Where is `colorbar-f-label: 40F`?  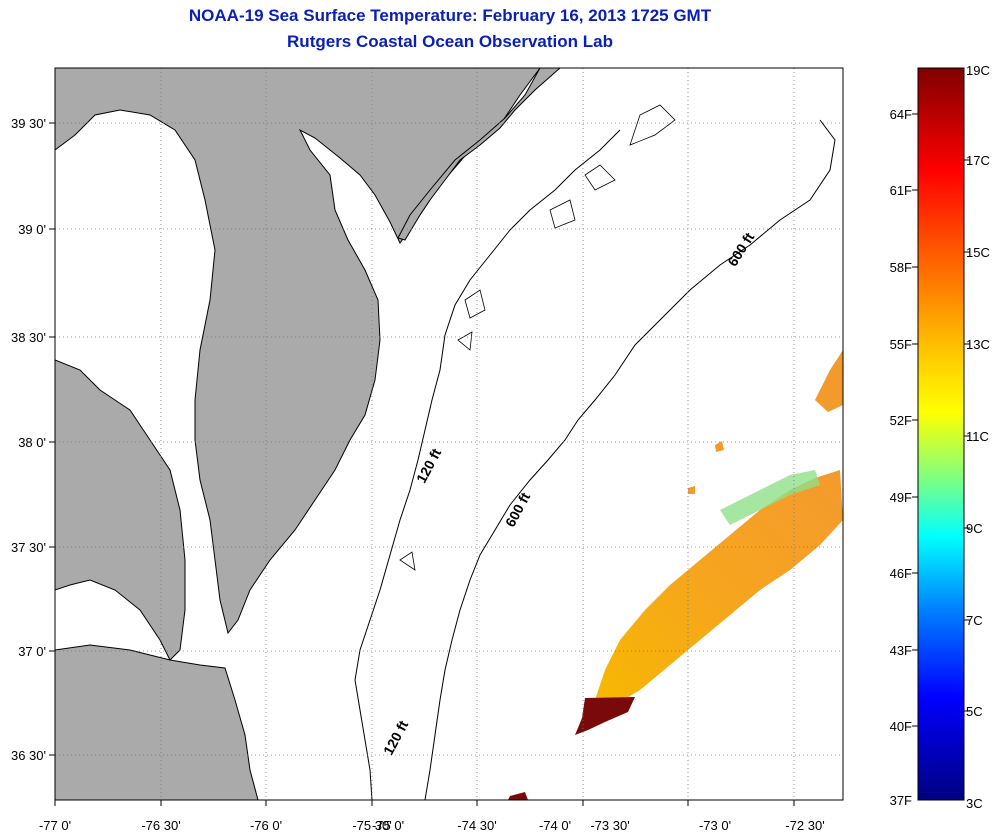 colorbar-f-label: 40F is located at coordinates (901, 726).